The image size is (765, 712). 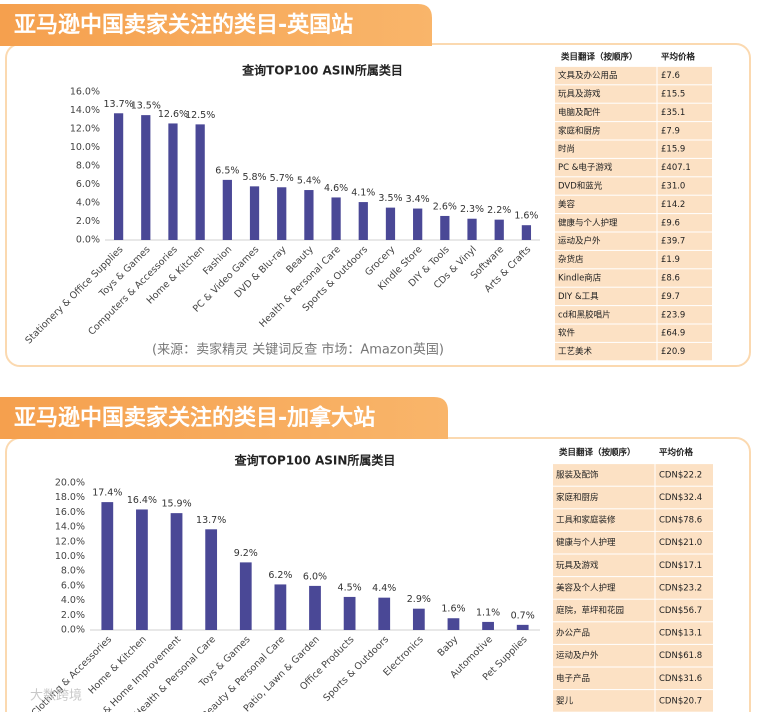 What do you see at coordinates (107, 493) in the screenshot?
I see `value-label: 17.4%` at bounding box center [107, 493].